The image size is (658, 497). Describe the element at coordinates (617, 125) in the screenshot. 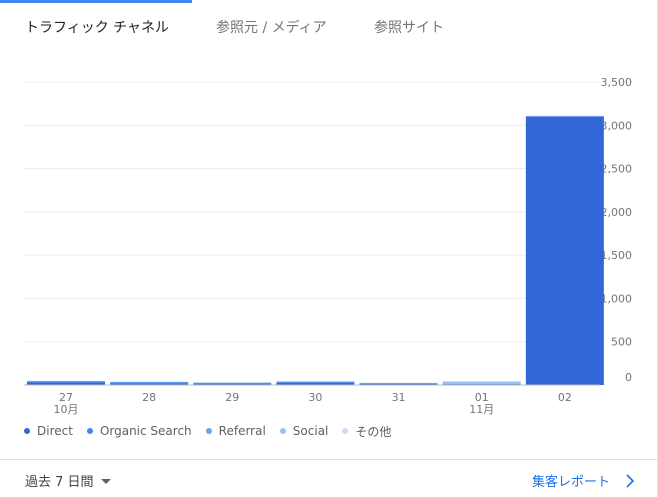

I see `y-tick-label: 3,000` at that location.